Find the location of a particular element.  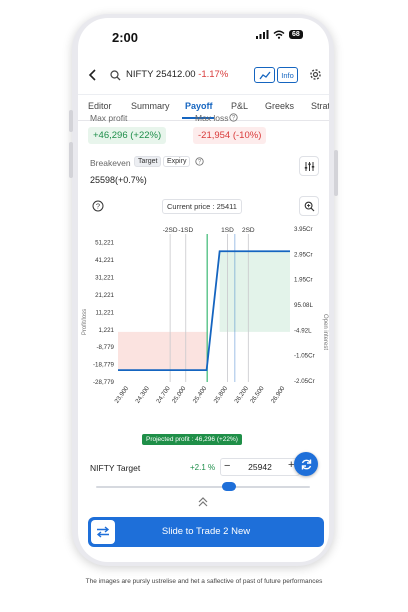

chart-help-button: ? is located at coordinates (98, 206).